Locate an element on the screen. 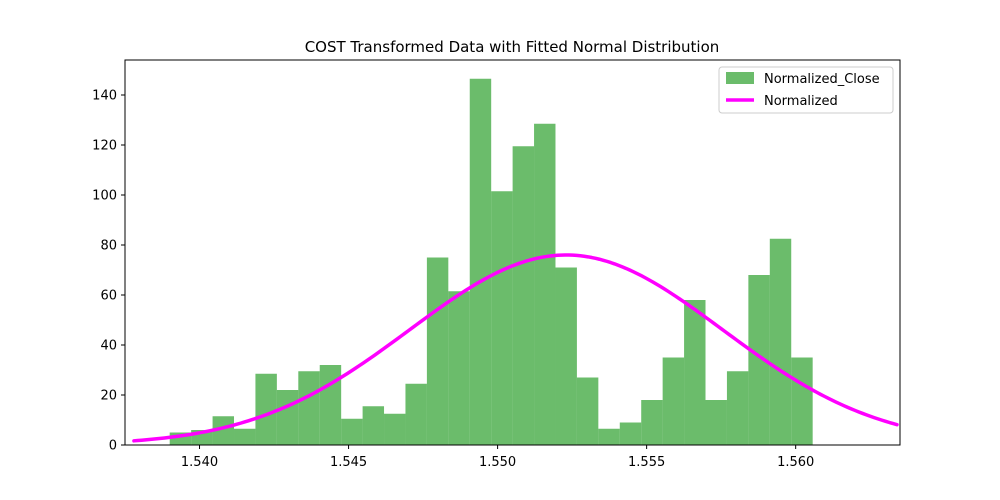 This screenshot has width=1000, height=500. y-tick-label: 40 is located at coordinates (108, 346).